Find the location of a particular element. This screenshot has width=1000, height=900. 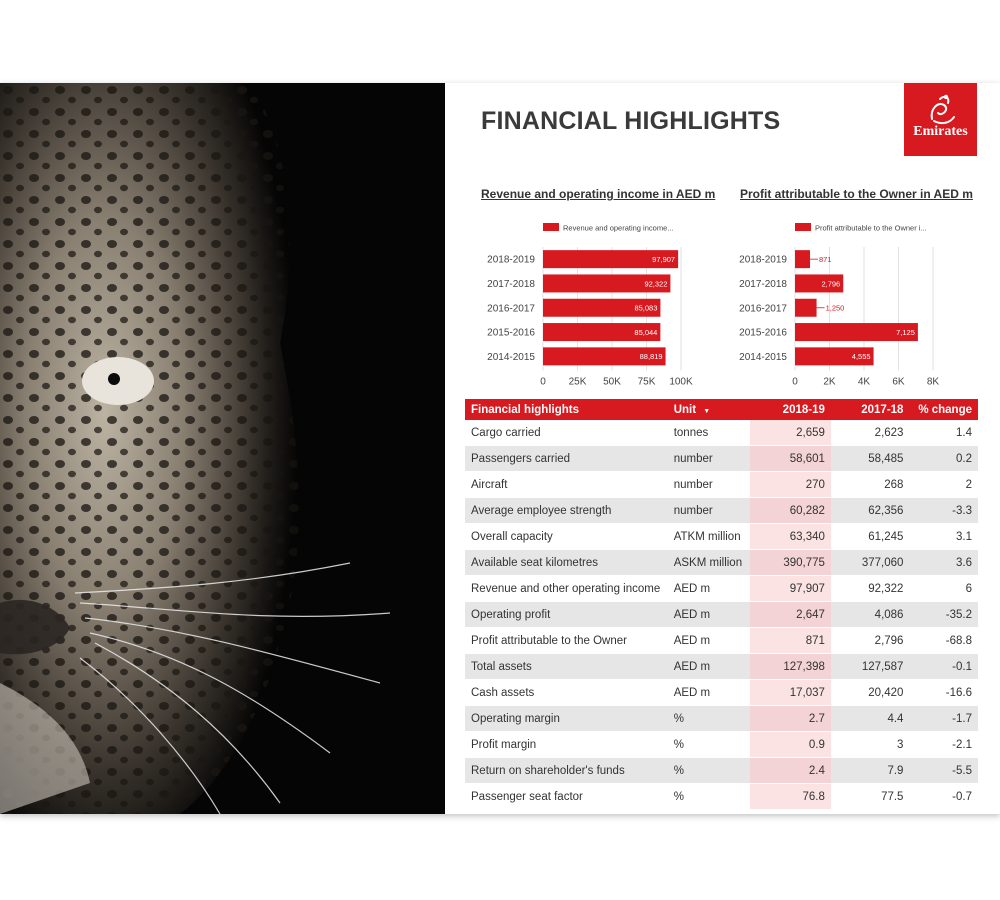

value-label: 871 is located at coordinates (825, 259).